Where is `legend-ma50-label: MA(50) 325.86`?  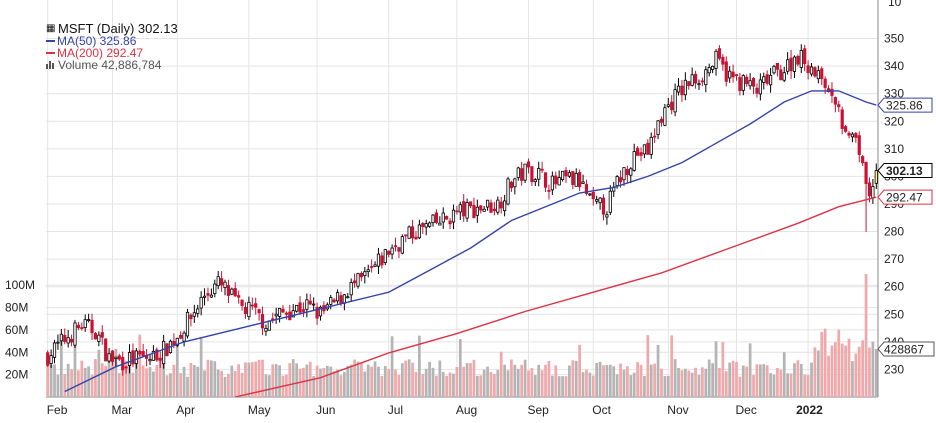 legend-ma50-label: MA(50) 325.86 is located at coordinates (97, 41).